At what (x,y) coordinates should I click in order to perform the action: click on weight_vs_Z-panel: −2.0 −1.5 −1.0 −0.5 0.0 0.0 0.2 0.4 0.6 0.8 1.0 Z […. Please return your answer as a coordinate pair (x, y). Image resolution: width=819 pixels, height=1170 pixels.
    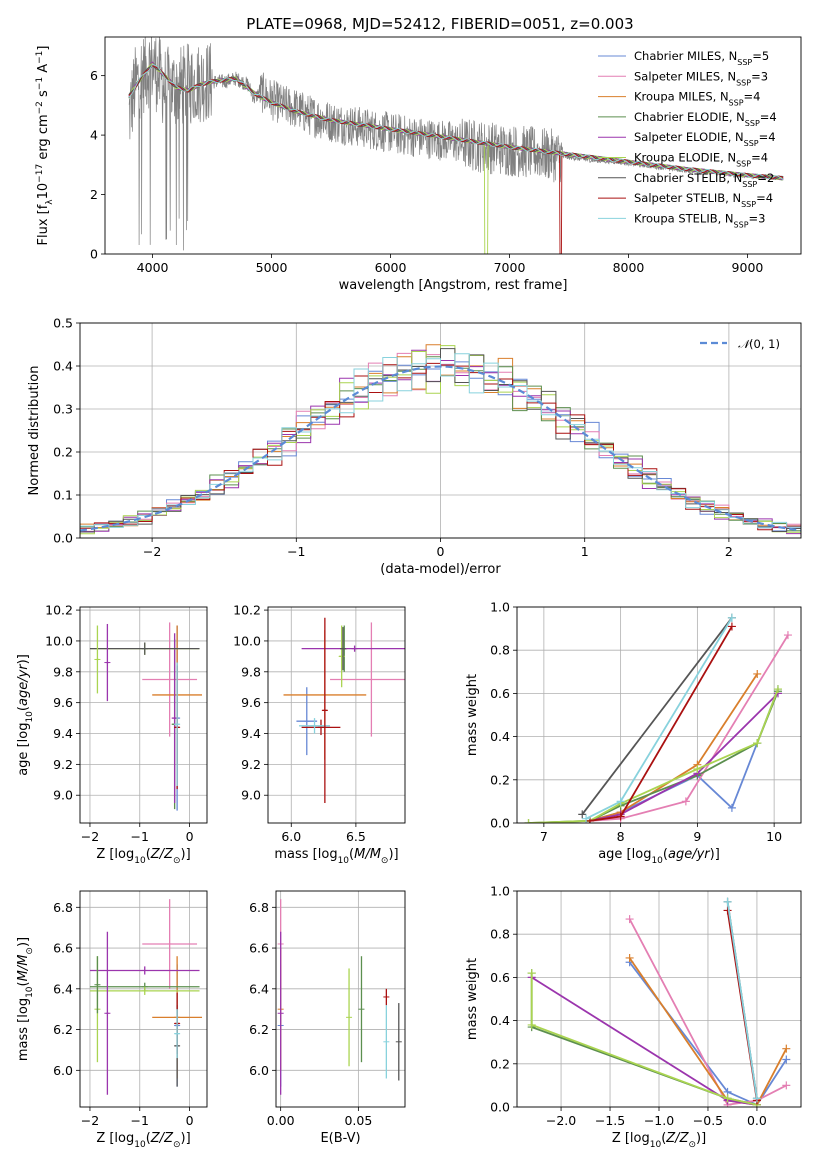
    Looking at the image, I should click on (633, 1017).